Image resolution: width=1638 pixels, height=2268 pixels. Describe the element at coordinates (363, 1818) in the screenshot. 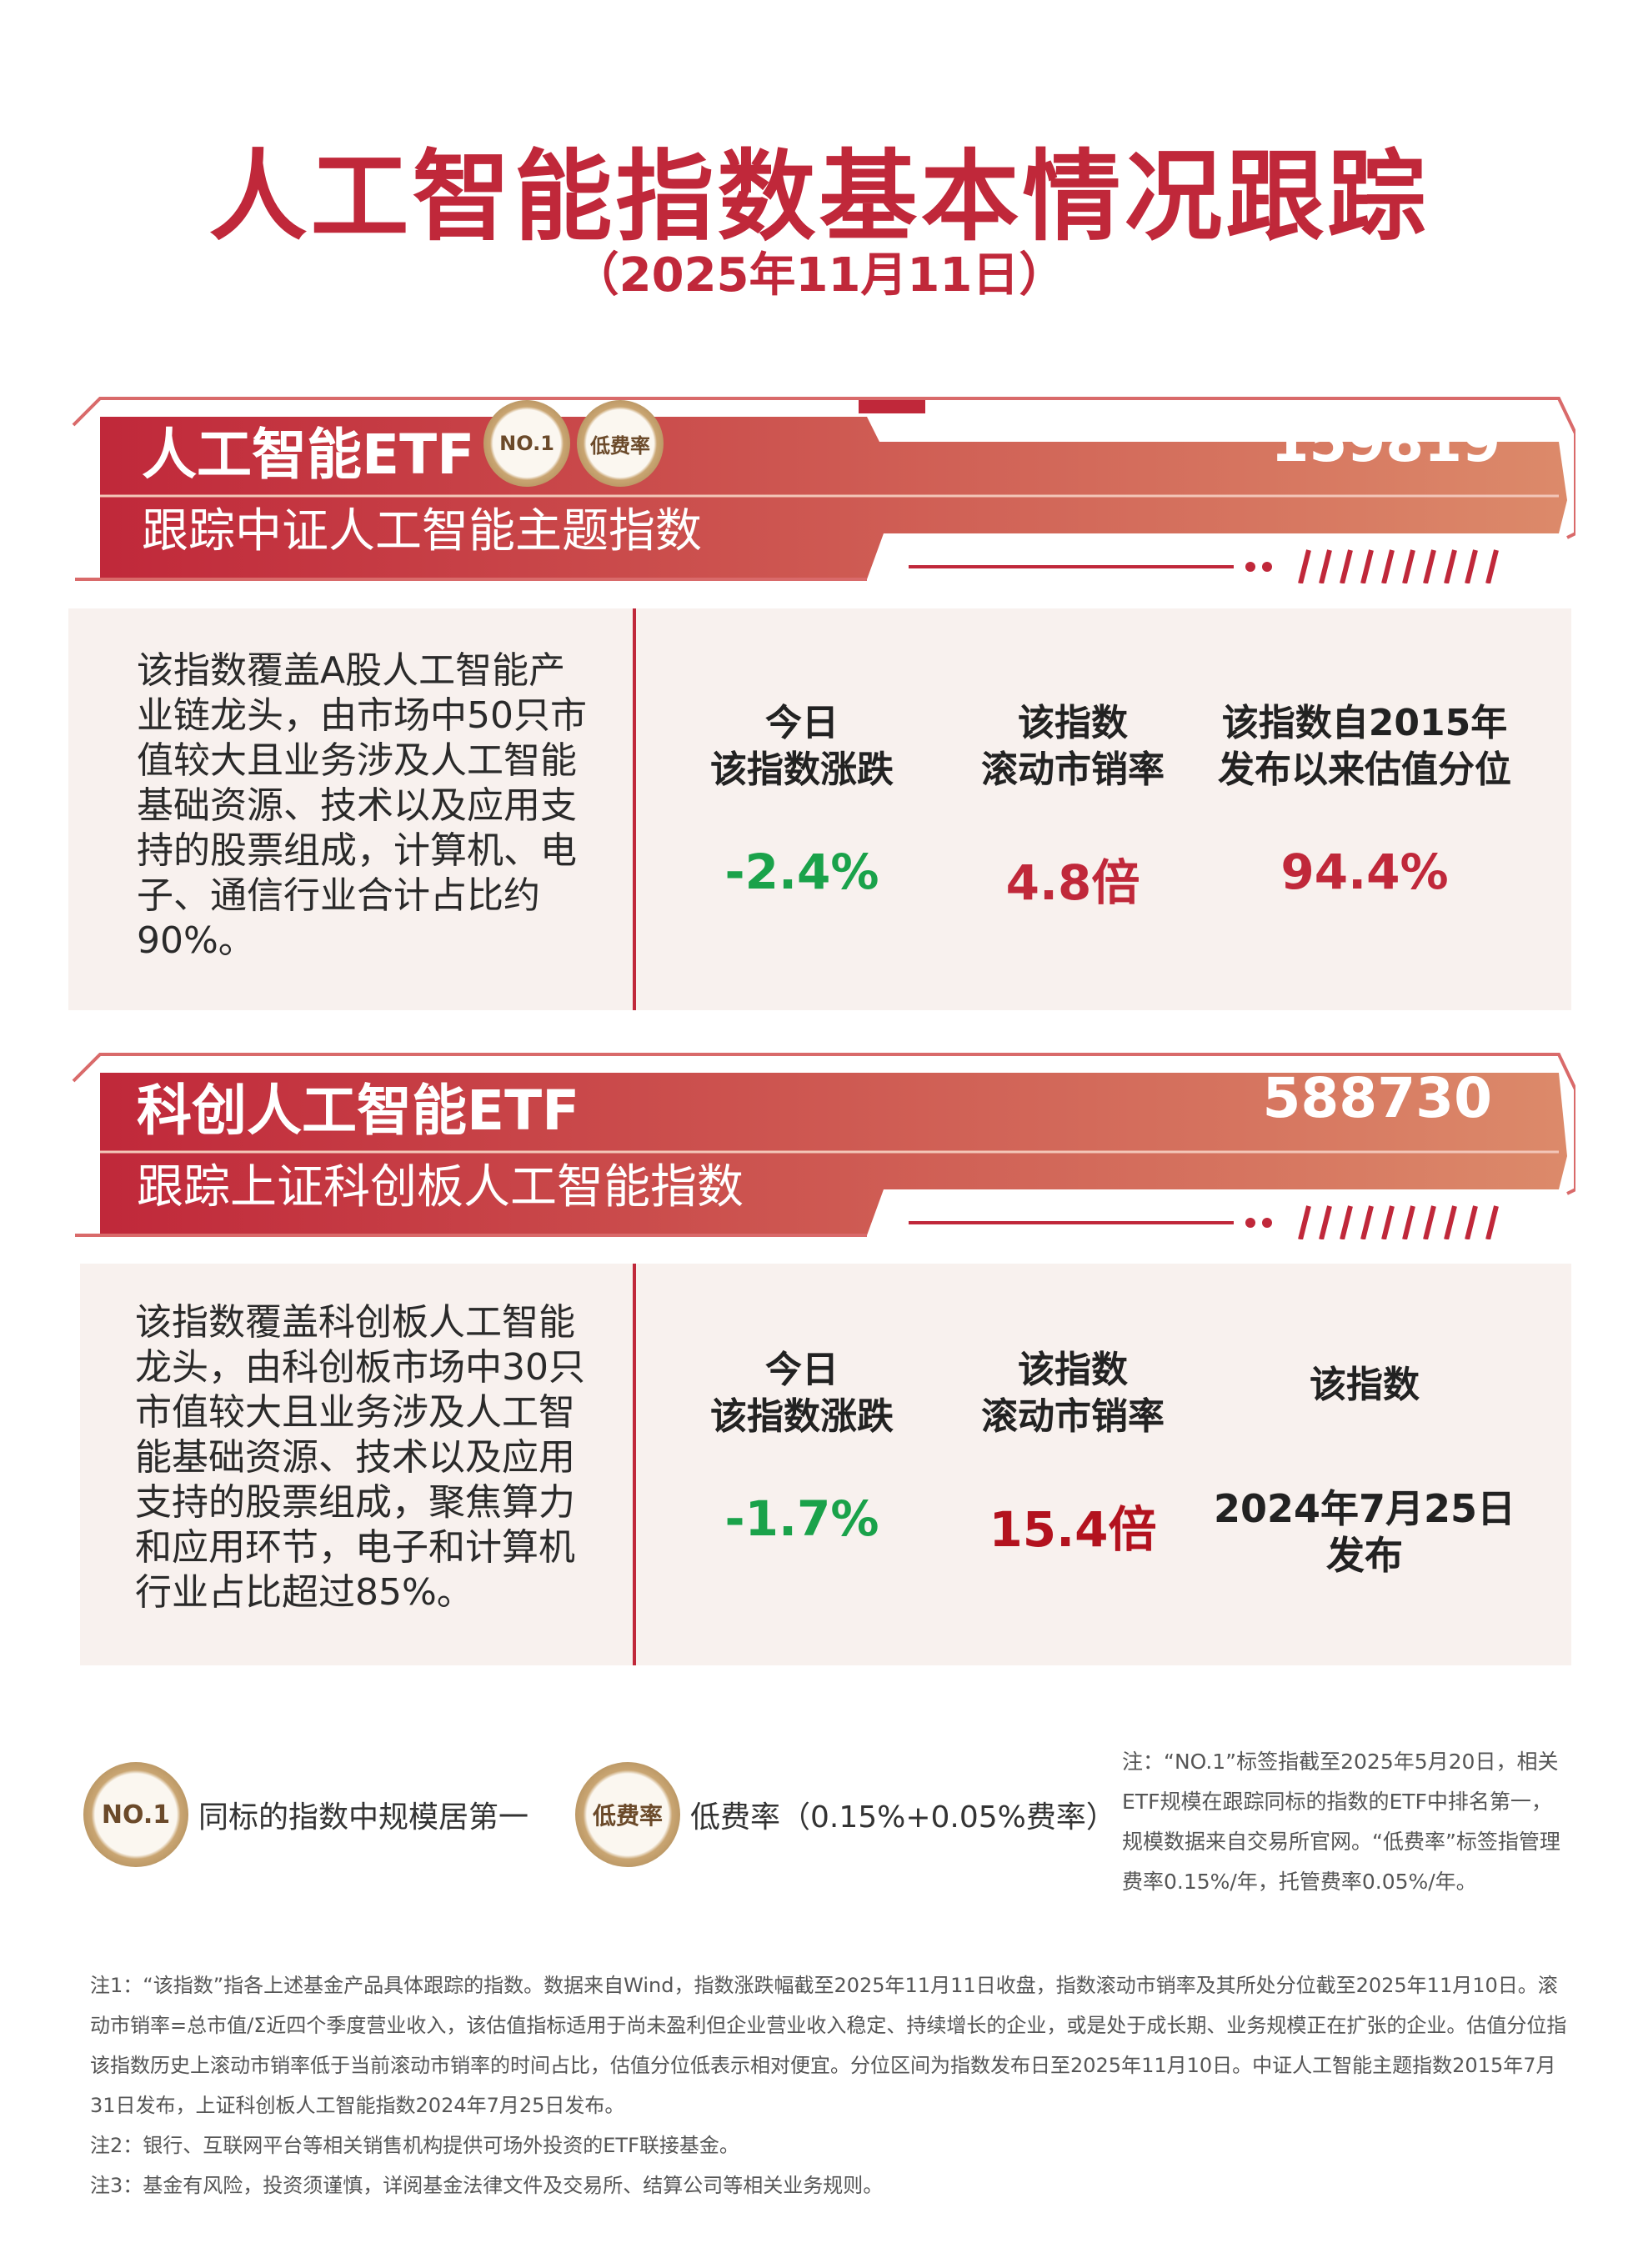

I see `legend-no1-text: 同标的指数中规模居第一` at that location.